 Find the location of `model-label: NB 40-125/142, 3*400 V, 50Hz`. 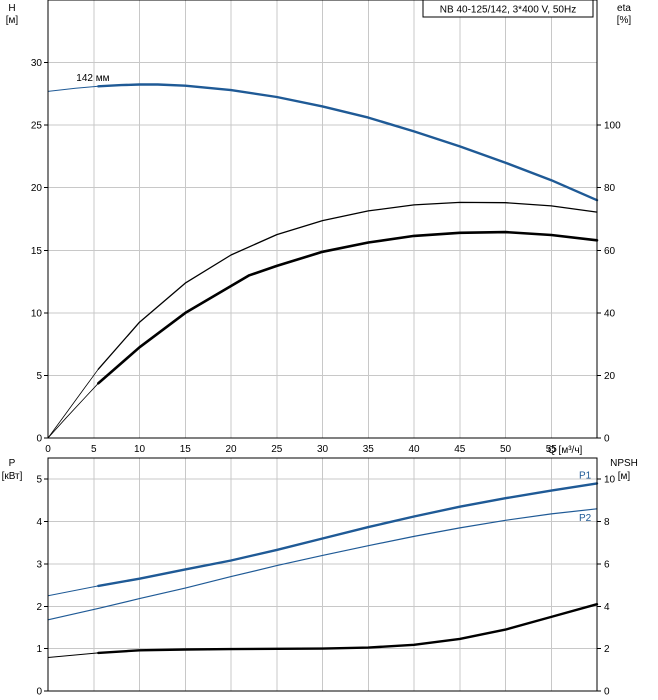

model-label: NB 40-125/142, 3*400 V, 50Hz is located at coordinates (508, 10).